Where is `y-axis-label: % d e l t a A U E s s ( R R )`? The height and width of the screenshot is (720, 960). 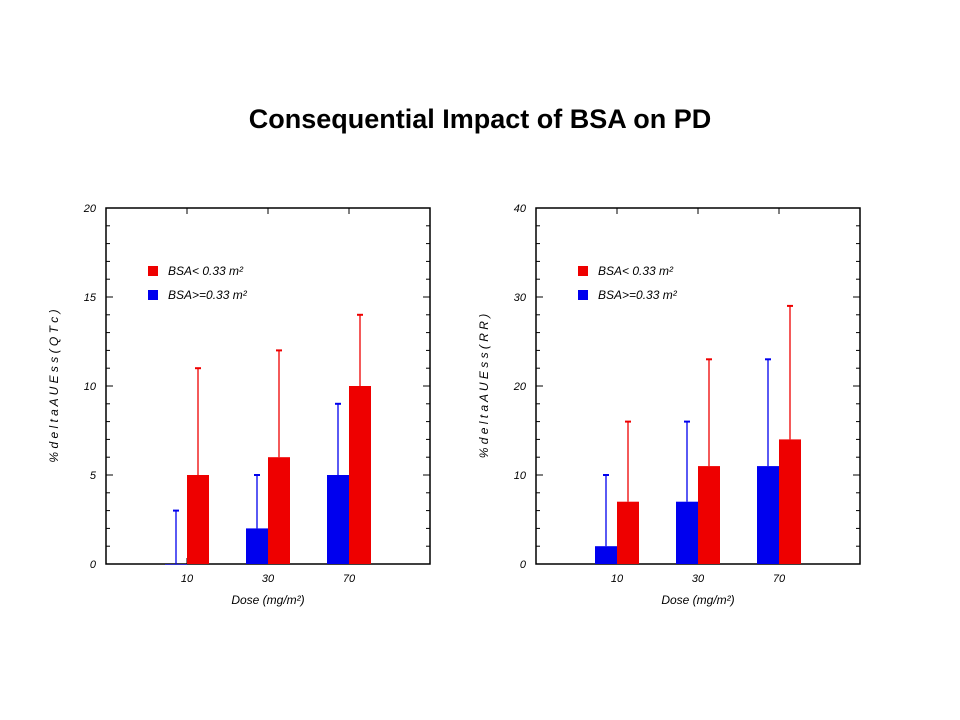
y-axis-label: % d e l t a A U E s s ( R R ) is located at coordinates (484, 386).